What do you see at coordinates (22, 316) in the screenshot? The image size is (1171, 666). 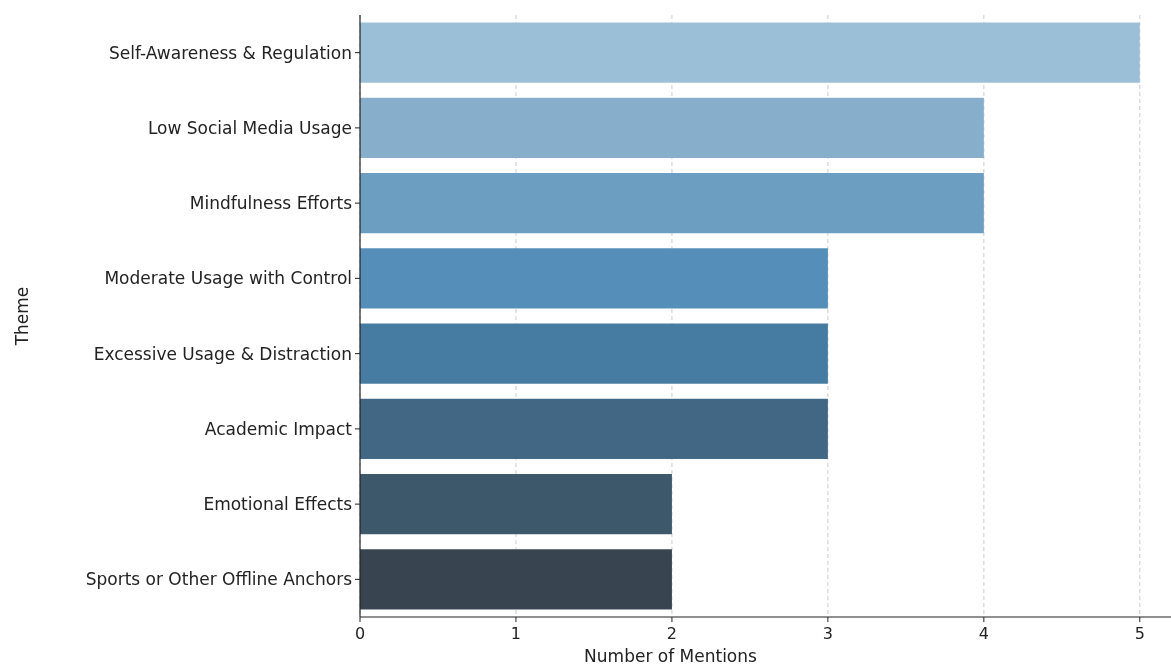 I see `y-axis-title: Theme` at bounding box center [22, 316].